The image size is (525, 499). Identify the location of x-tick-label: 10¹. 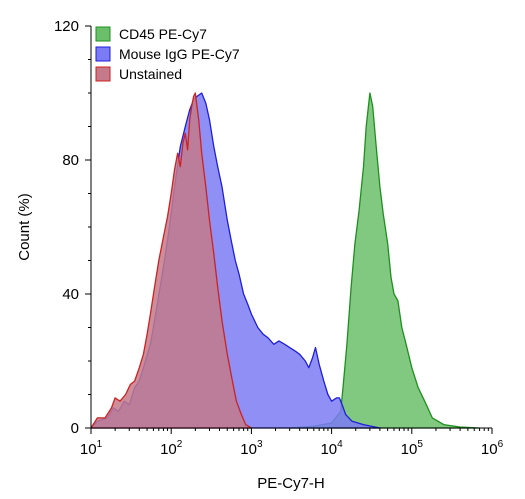
(91, 448).